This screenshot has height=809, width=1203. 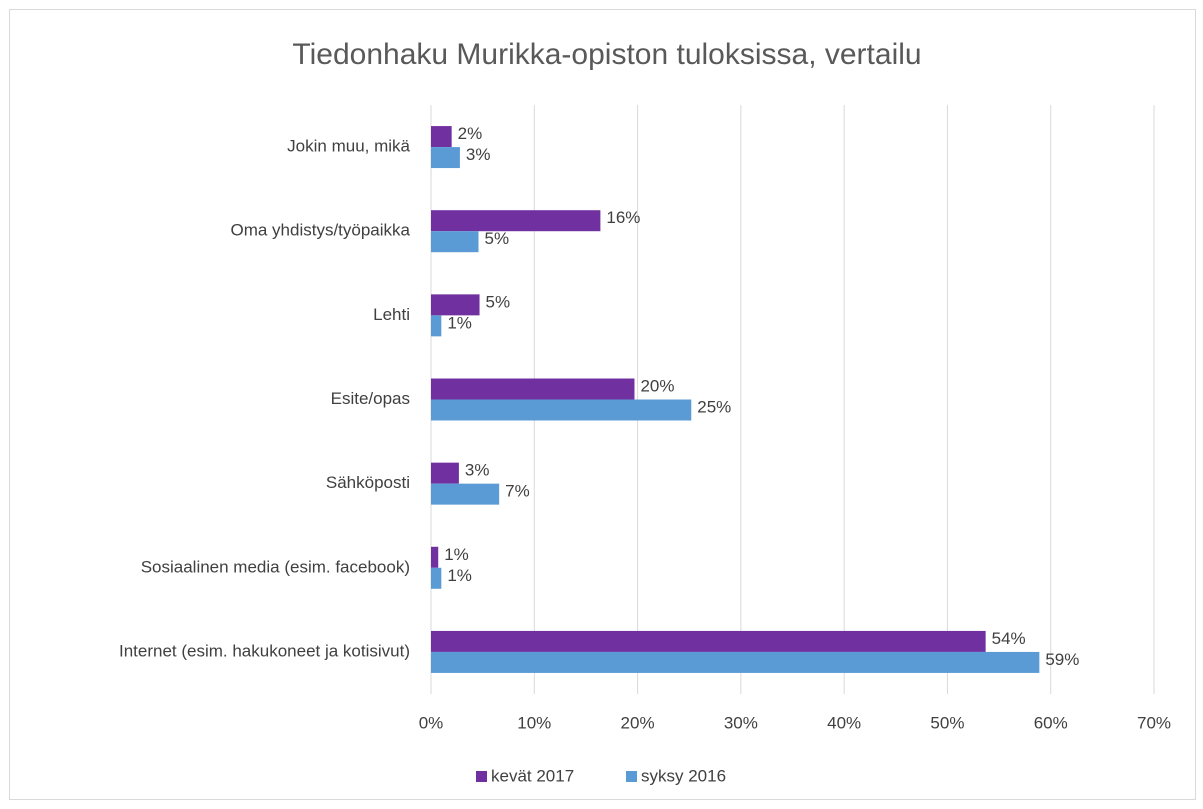 I want to click on data-label: 7%, so click(x=517, y=491).